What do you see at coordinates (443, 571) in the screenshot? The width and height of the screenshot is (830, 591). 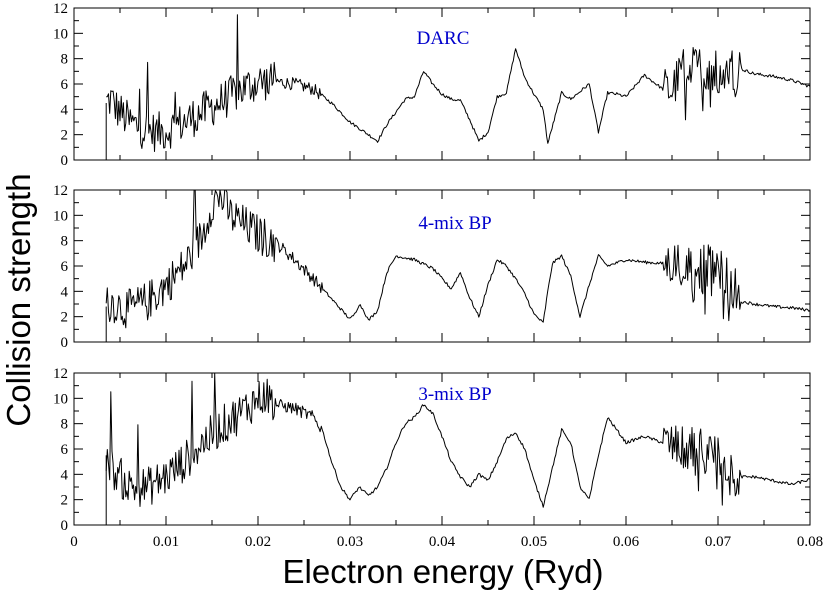 I see `x-axis-title: Electron energy (Ryd)` at bounding box center [443, 571].